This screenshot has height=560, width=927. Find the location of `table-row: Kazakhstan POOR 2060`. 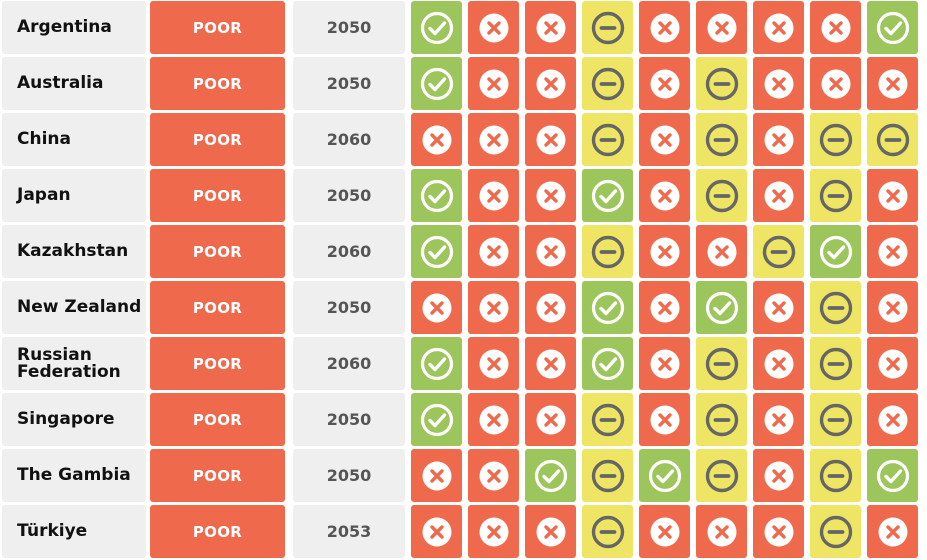

table-row: Kazakhstan POOR 2060 is located at coordinates (463, 251).